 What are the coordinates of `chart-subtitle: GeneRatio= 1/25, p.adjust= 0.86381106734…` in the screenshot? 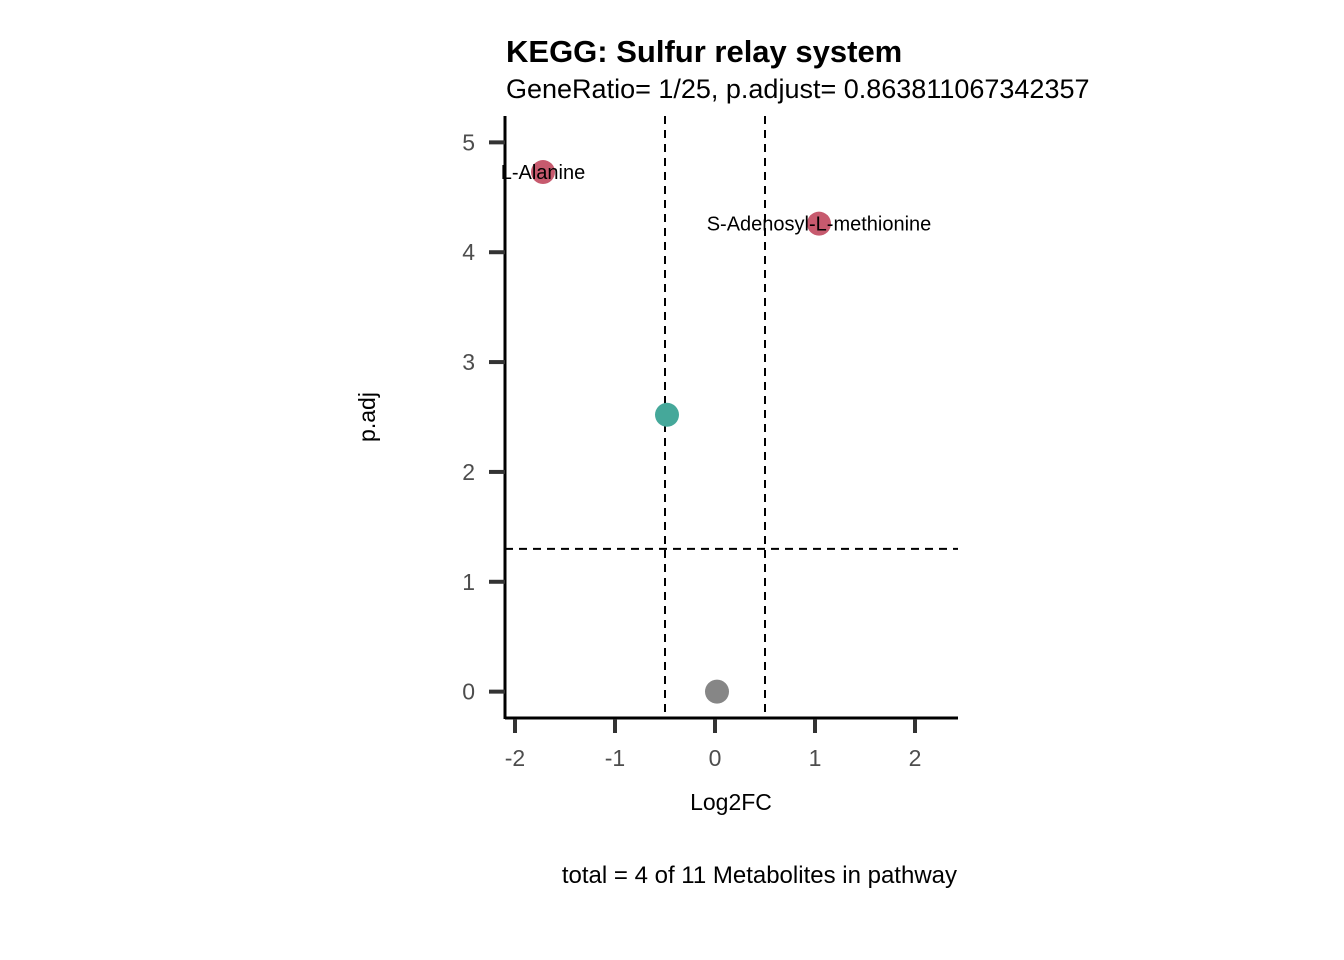 It's located at (798, 89).